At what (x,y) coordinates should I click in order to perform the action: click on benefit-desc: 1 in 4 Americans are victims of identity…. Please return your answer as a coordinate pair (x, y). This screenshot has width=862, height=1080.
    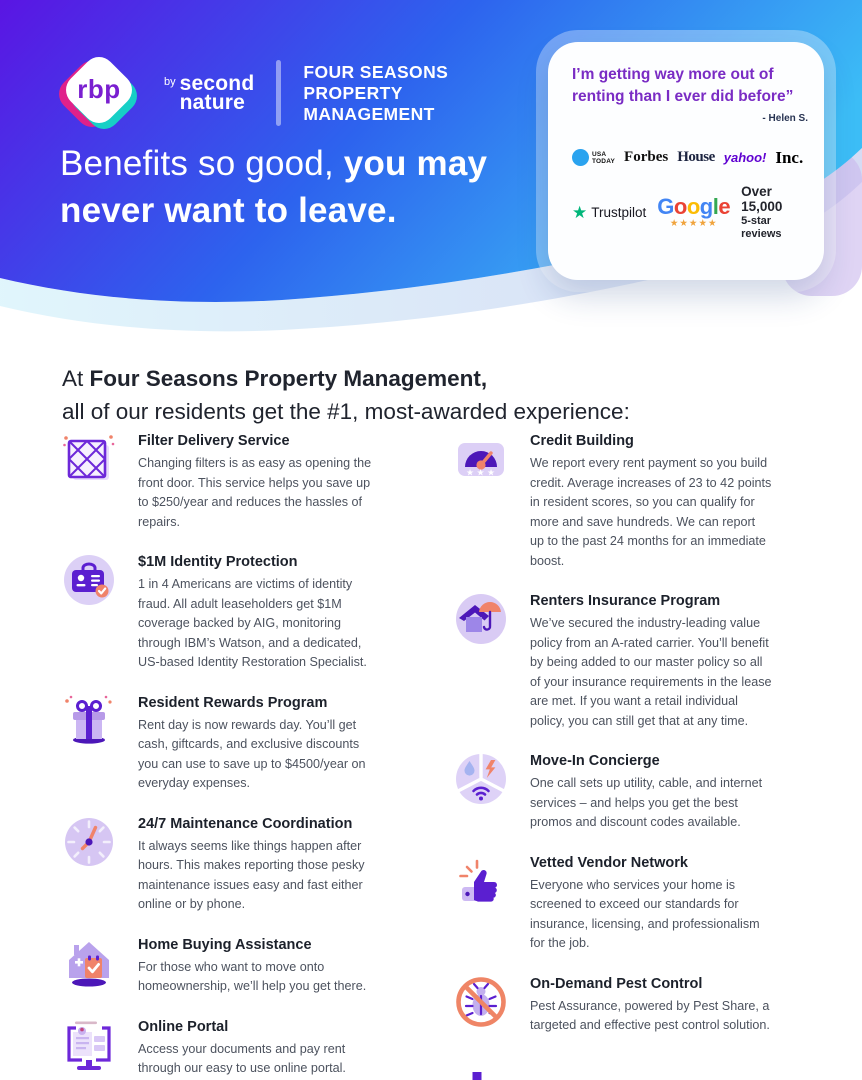
    Looking at the image, I should click on (252, 623).